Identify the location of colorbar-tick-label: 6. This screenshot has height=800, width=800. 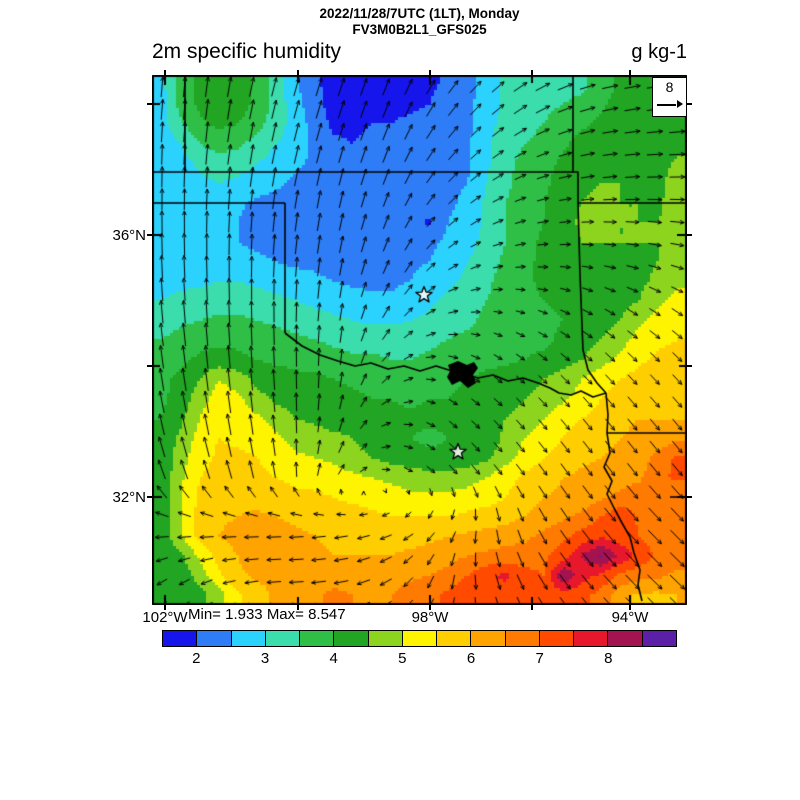
(471, 658).